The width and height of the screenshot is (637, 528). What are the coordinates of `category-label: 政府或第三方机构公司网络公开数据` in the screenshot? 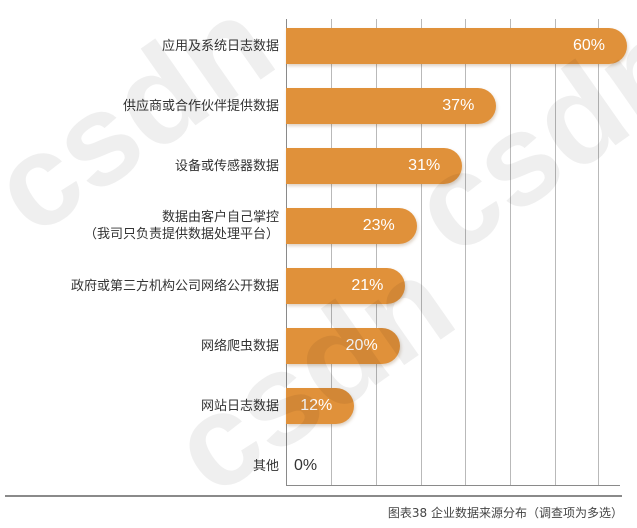 It's located at (175, 286).